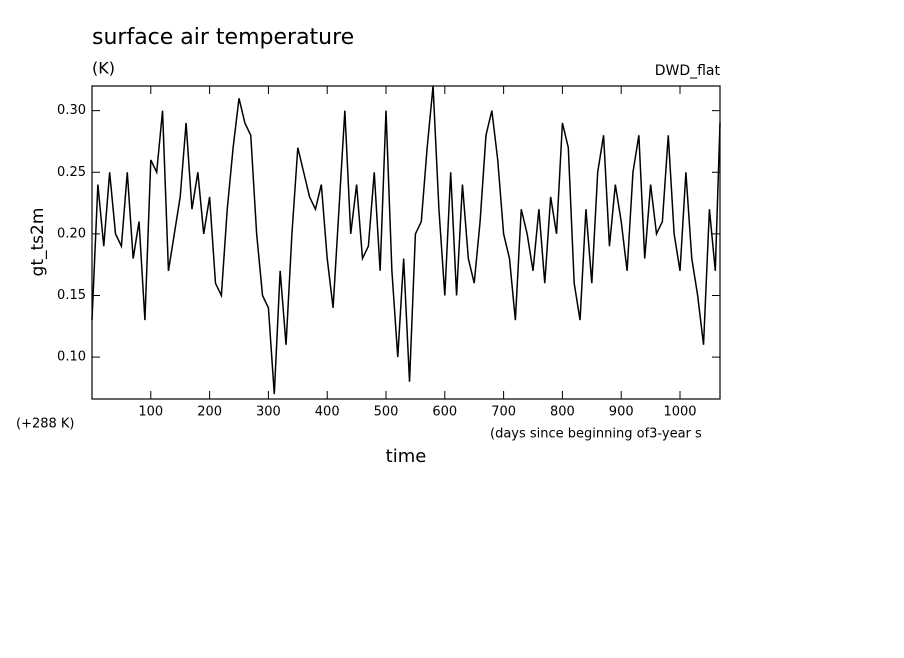  I want to click on x-tick-label: 400, so click(327, 412).